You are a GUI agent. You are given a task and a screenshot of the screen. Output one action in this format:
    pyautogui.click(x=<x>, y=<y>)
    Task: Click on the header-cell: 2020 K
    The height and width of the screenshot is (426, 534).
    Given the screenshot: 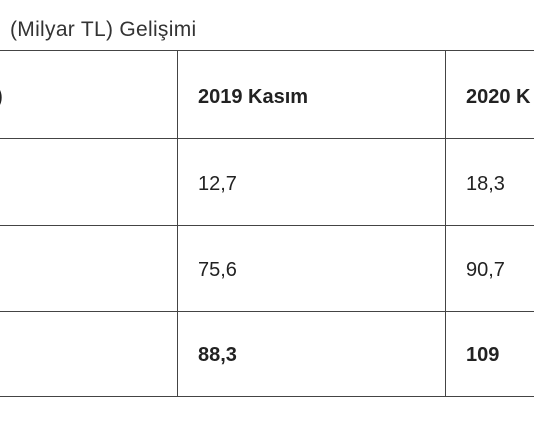 What is the action you would take?
    pyautogui.click(x=498, y=97)
    